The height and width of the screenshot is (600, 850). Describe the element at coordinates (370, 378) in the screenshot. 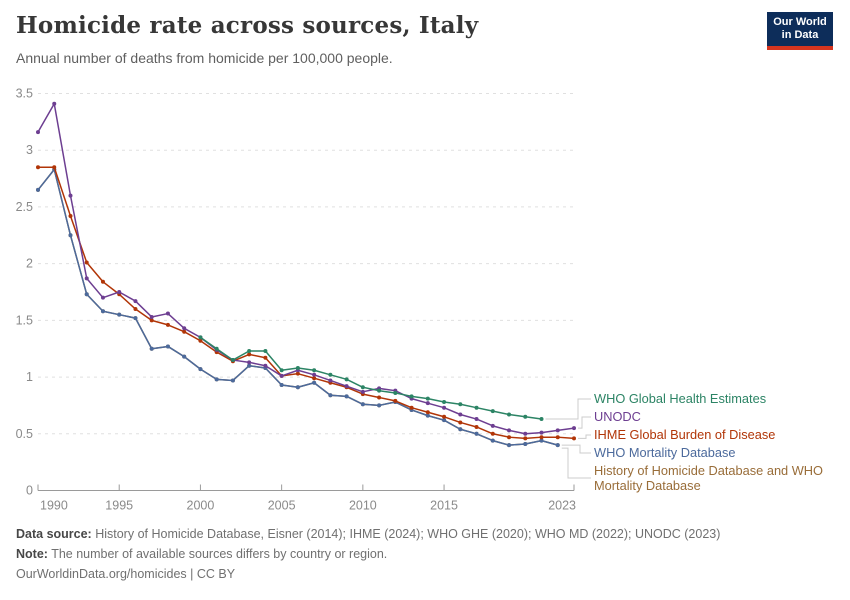

I see `series-line-who-global-health-estimates` at that location.